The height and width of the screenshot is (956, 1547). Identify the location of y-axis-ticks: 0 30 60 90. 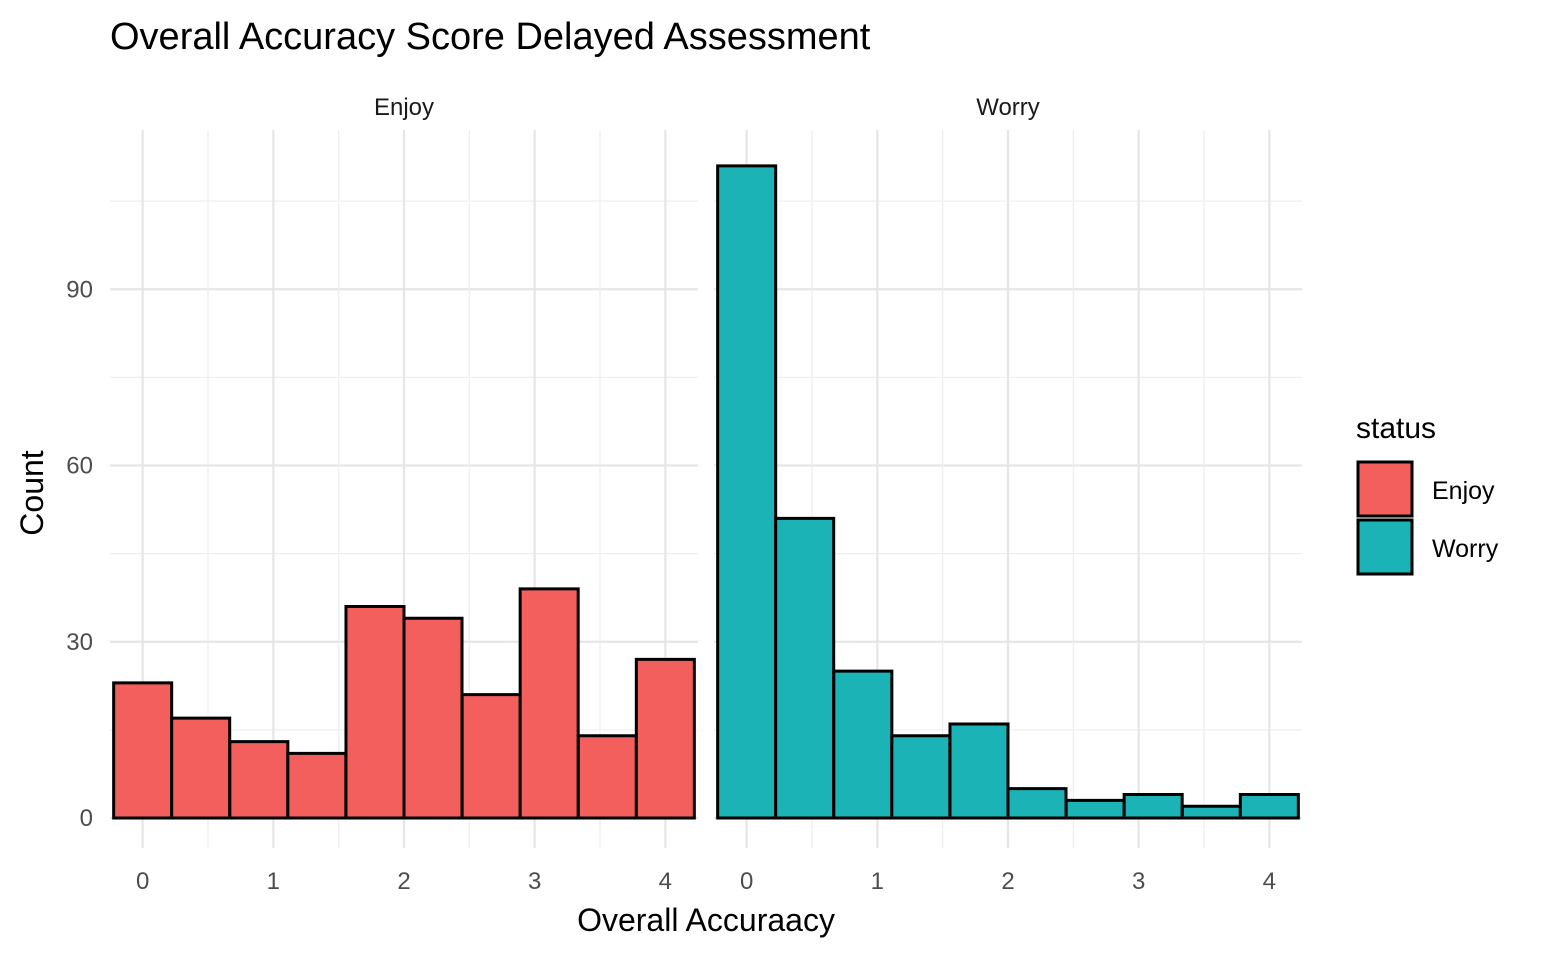
(79, 554).